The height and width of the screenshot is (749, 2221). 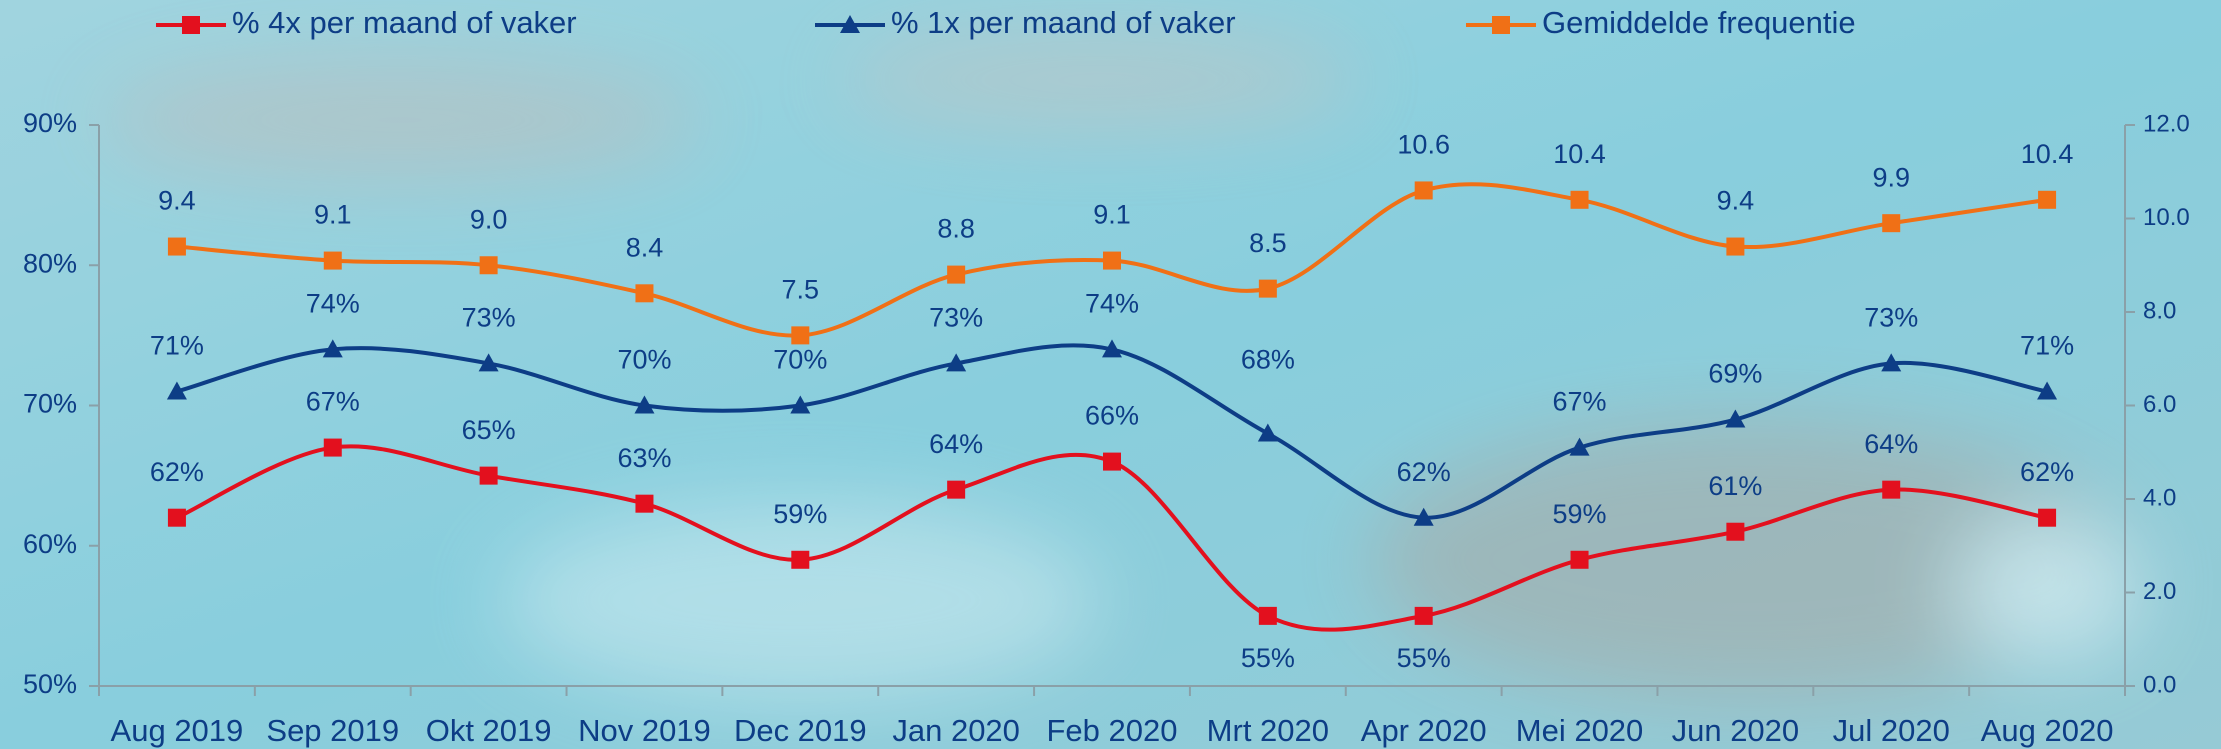 I want to click on x-tick-label: Mei 2020, so click(x=1580, y=730).